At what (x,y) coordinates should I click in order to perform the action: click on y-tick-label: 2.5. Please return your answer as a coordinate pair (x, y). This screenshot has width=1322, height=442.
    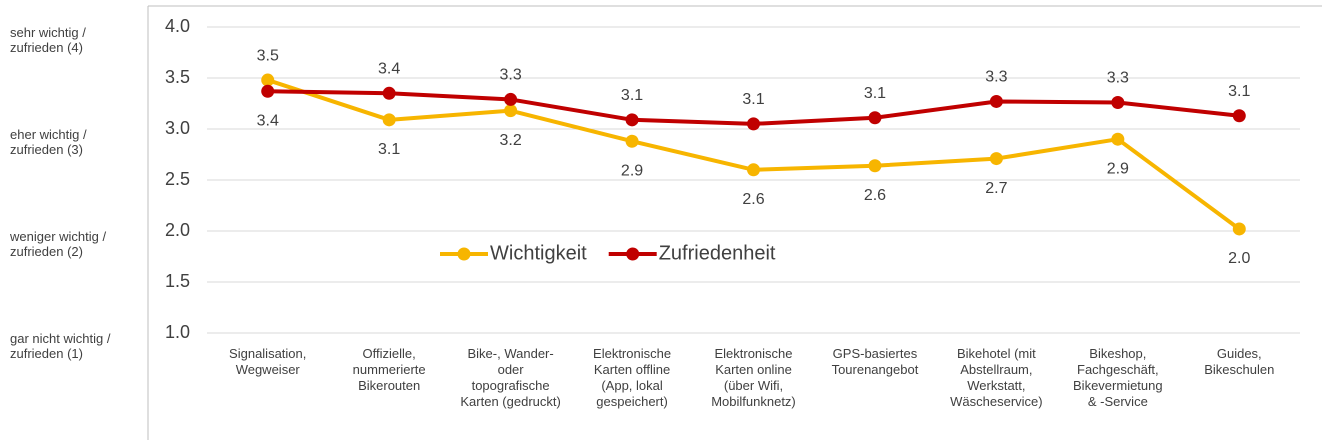
    Looking at the image, I should click on (177, 179).